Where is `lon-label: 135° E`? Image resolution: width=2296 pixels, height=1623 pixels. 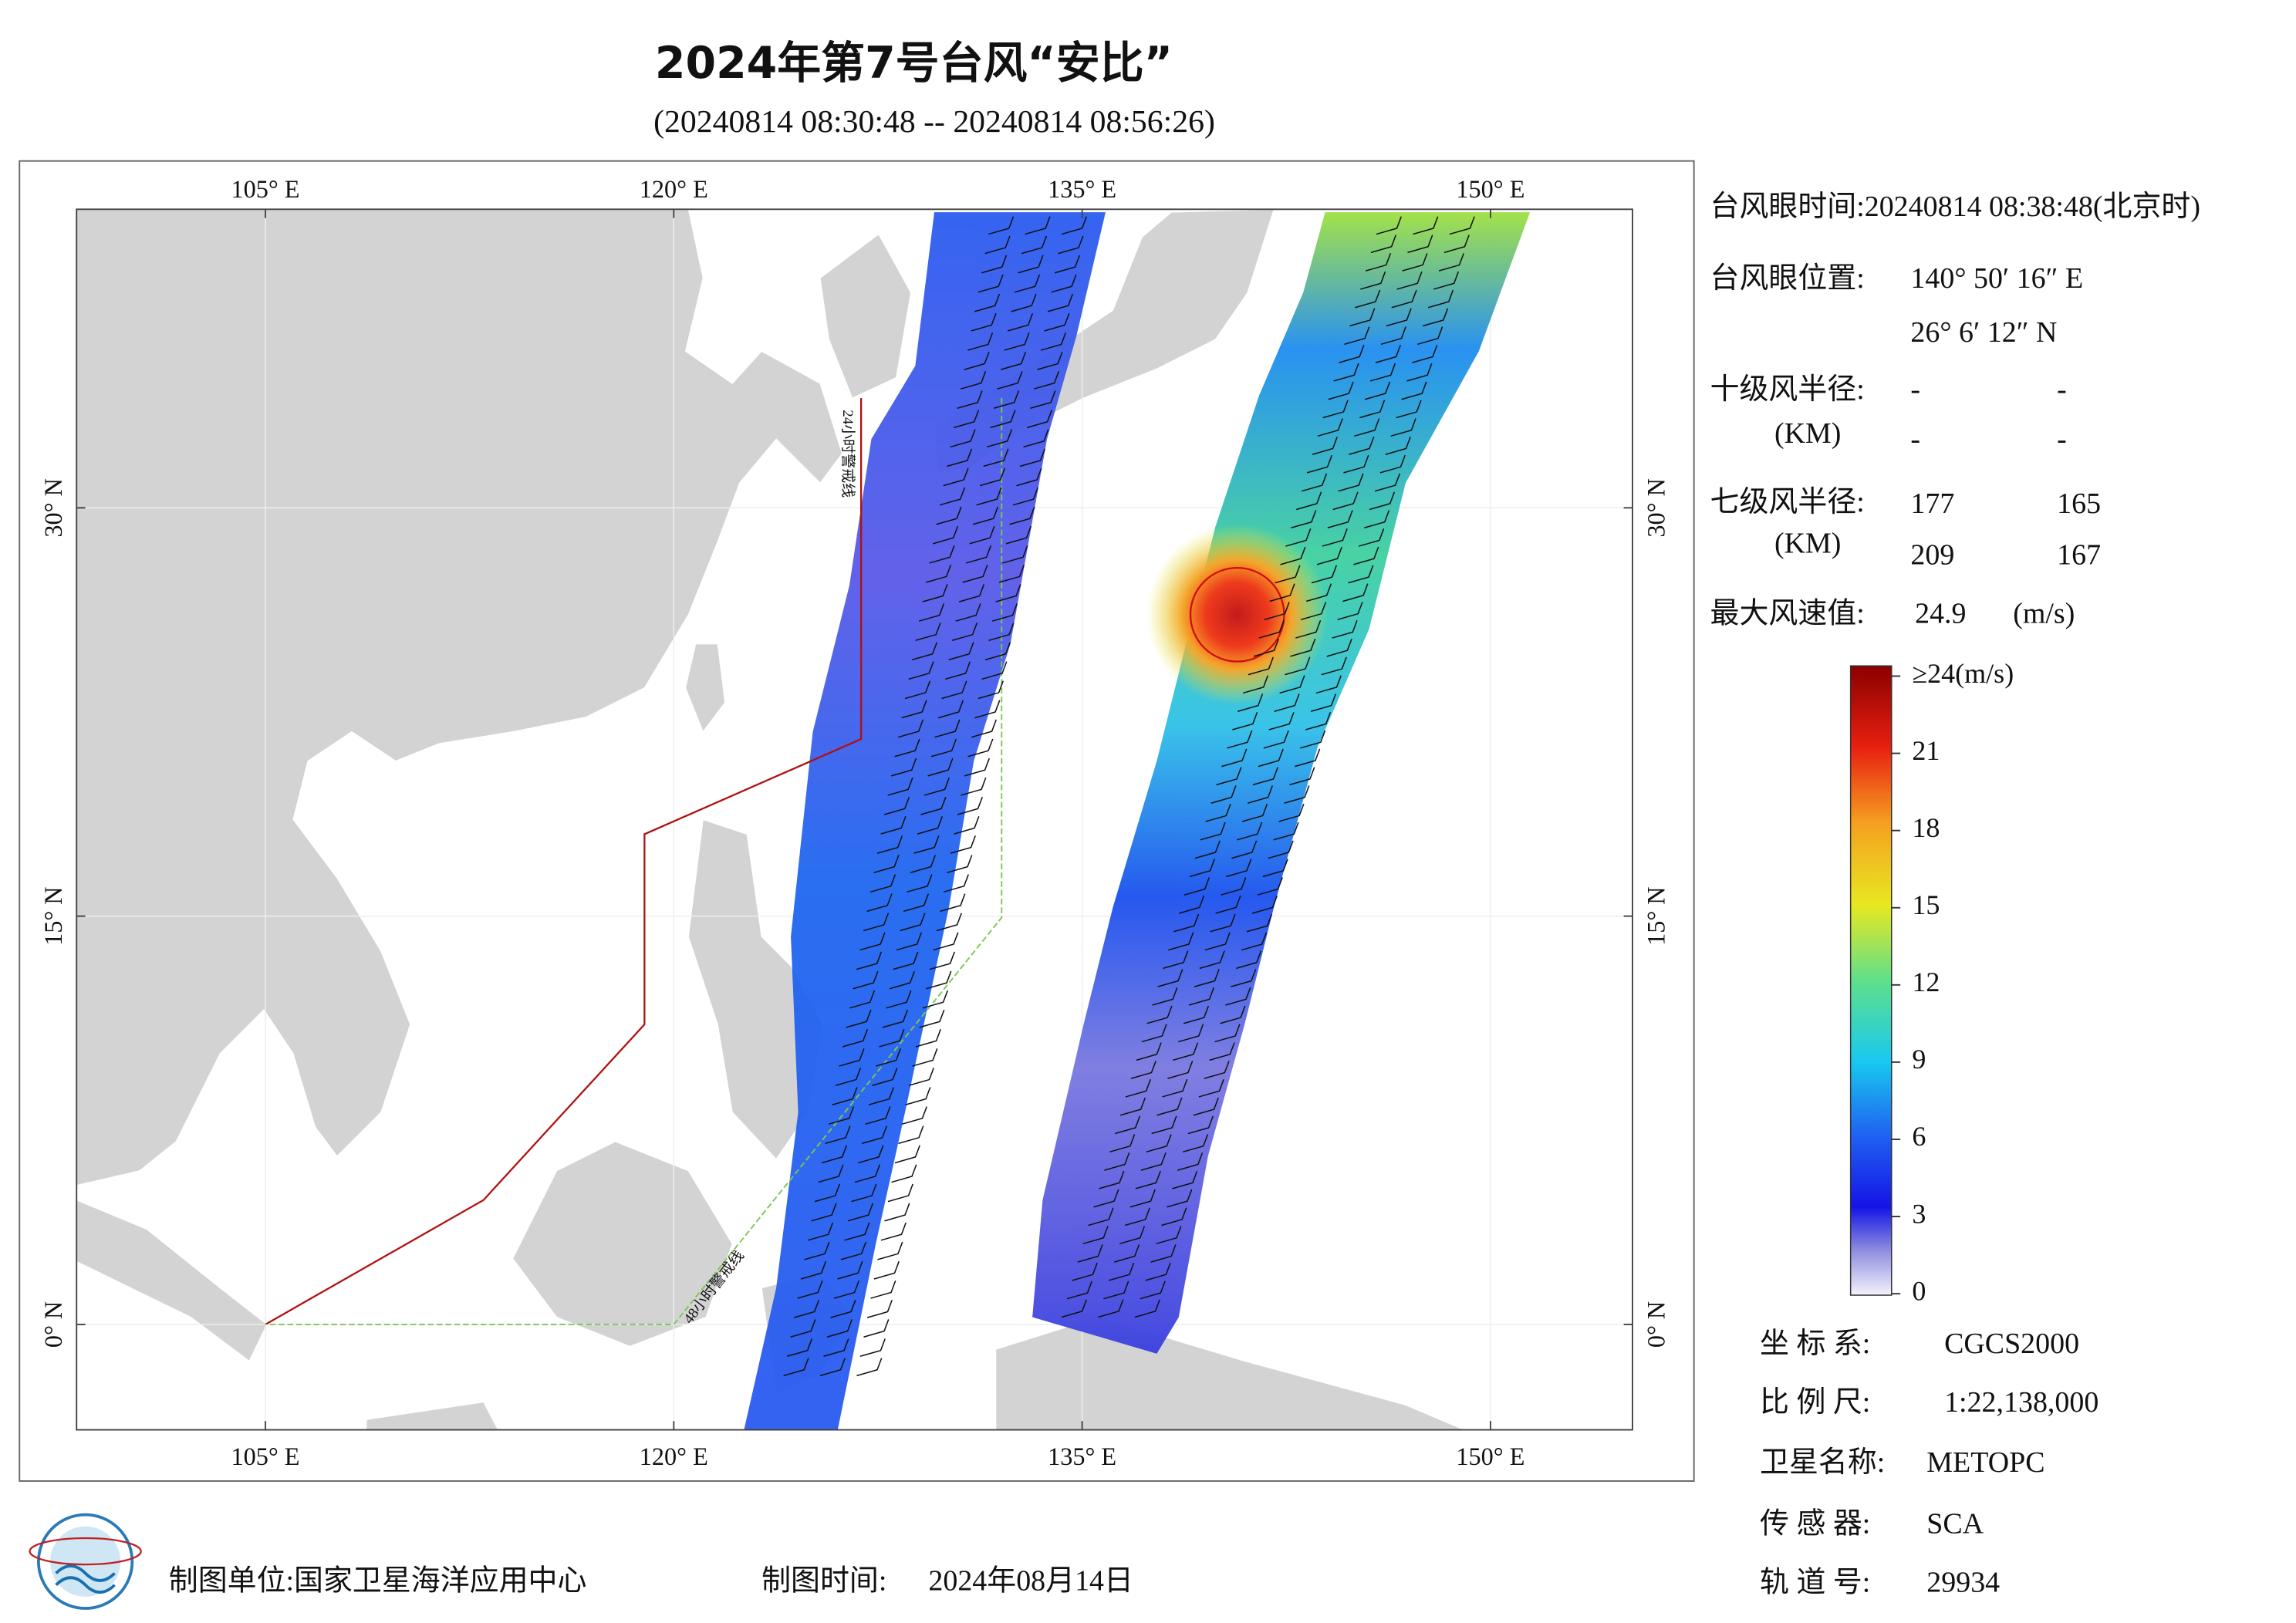 lon-label: 135° E is located at coordinates (1082, 189).